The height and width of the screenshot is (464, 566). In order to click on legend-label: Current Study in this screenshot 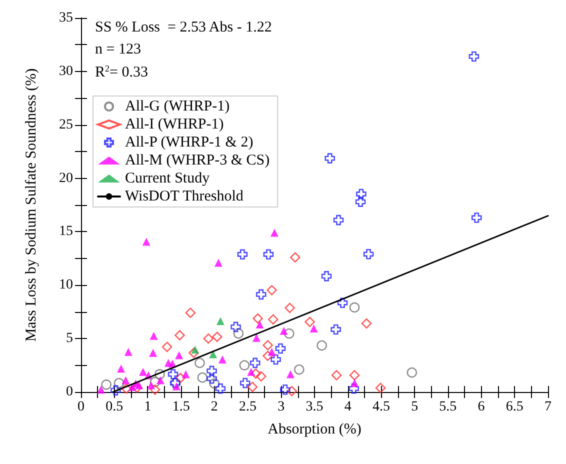, I will do `click(167, 178)`.